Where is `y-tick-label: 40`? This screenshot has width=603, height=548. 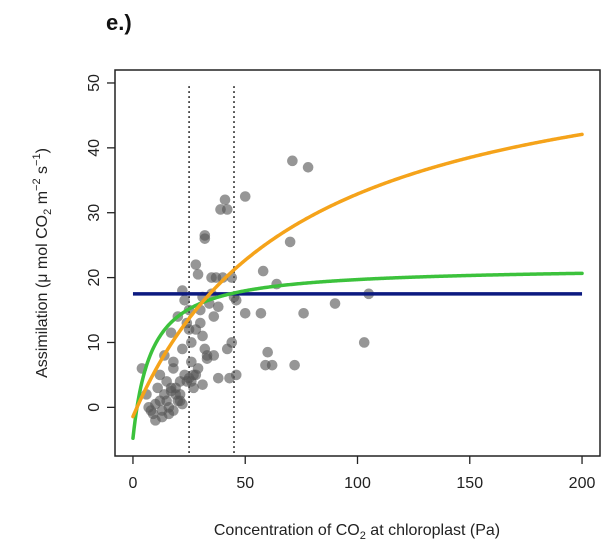 y-tick-label: 40 is located at coordinates (94, 148).